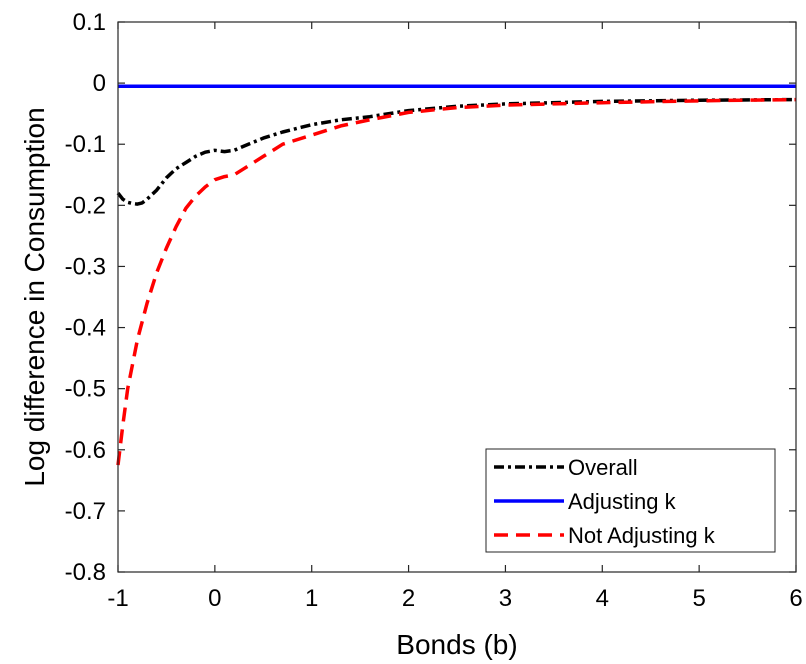 The height and width of the screenshot is (664, 806). What do you see at coordinates (505, 598) in the screenshot?
I see `x-tick-label: 3` at bounding box center [505, 598].